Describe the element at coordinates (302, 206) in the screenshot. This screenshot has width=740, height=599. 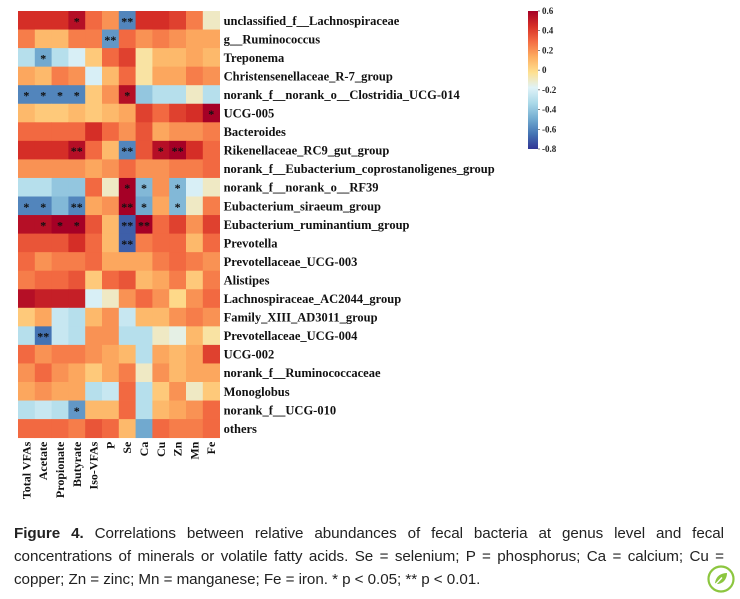
I see `row-label-eubacterium-siraeum-group: Eubacterium_siraeum_group` at that location.